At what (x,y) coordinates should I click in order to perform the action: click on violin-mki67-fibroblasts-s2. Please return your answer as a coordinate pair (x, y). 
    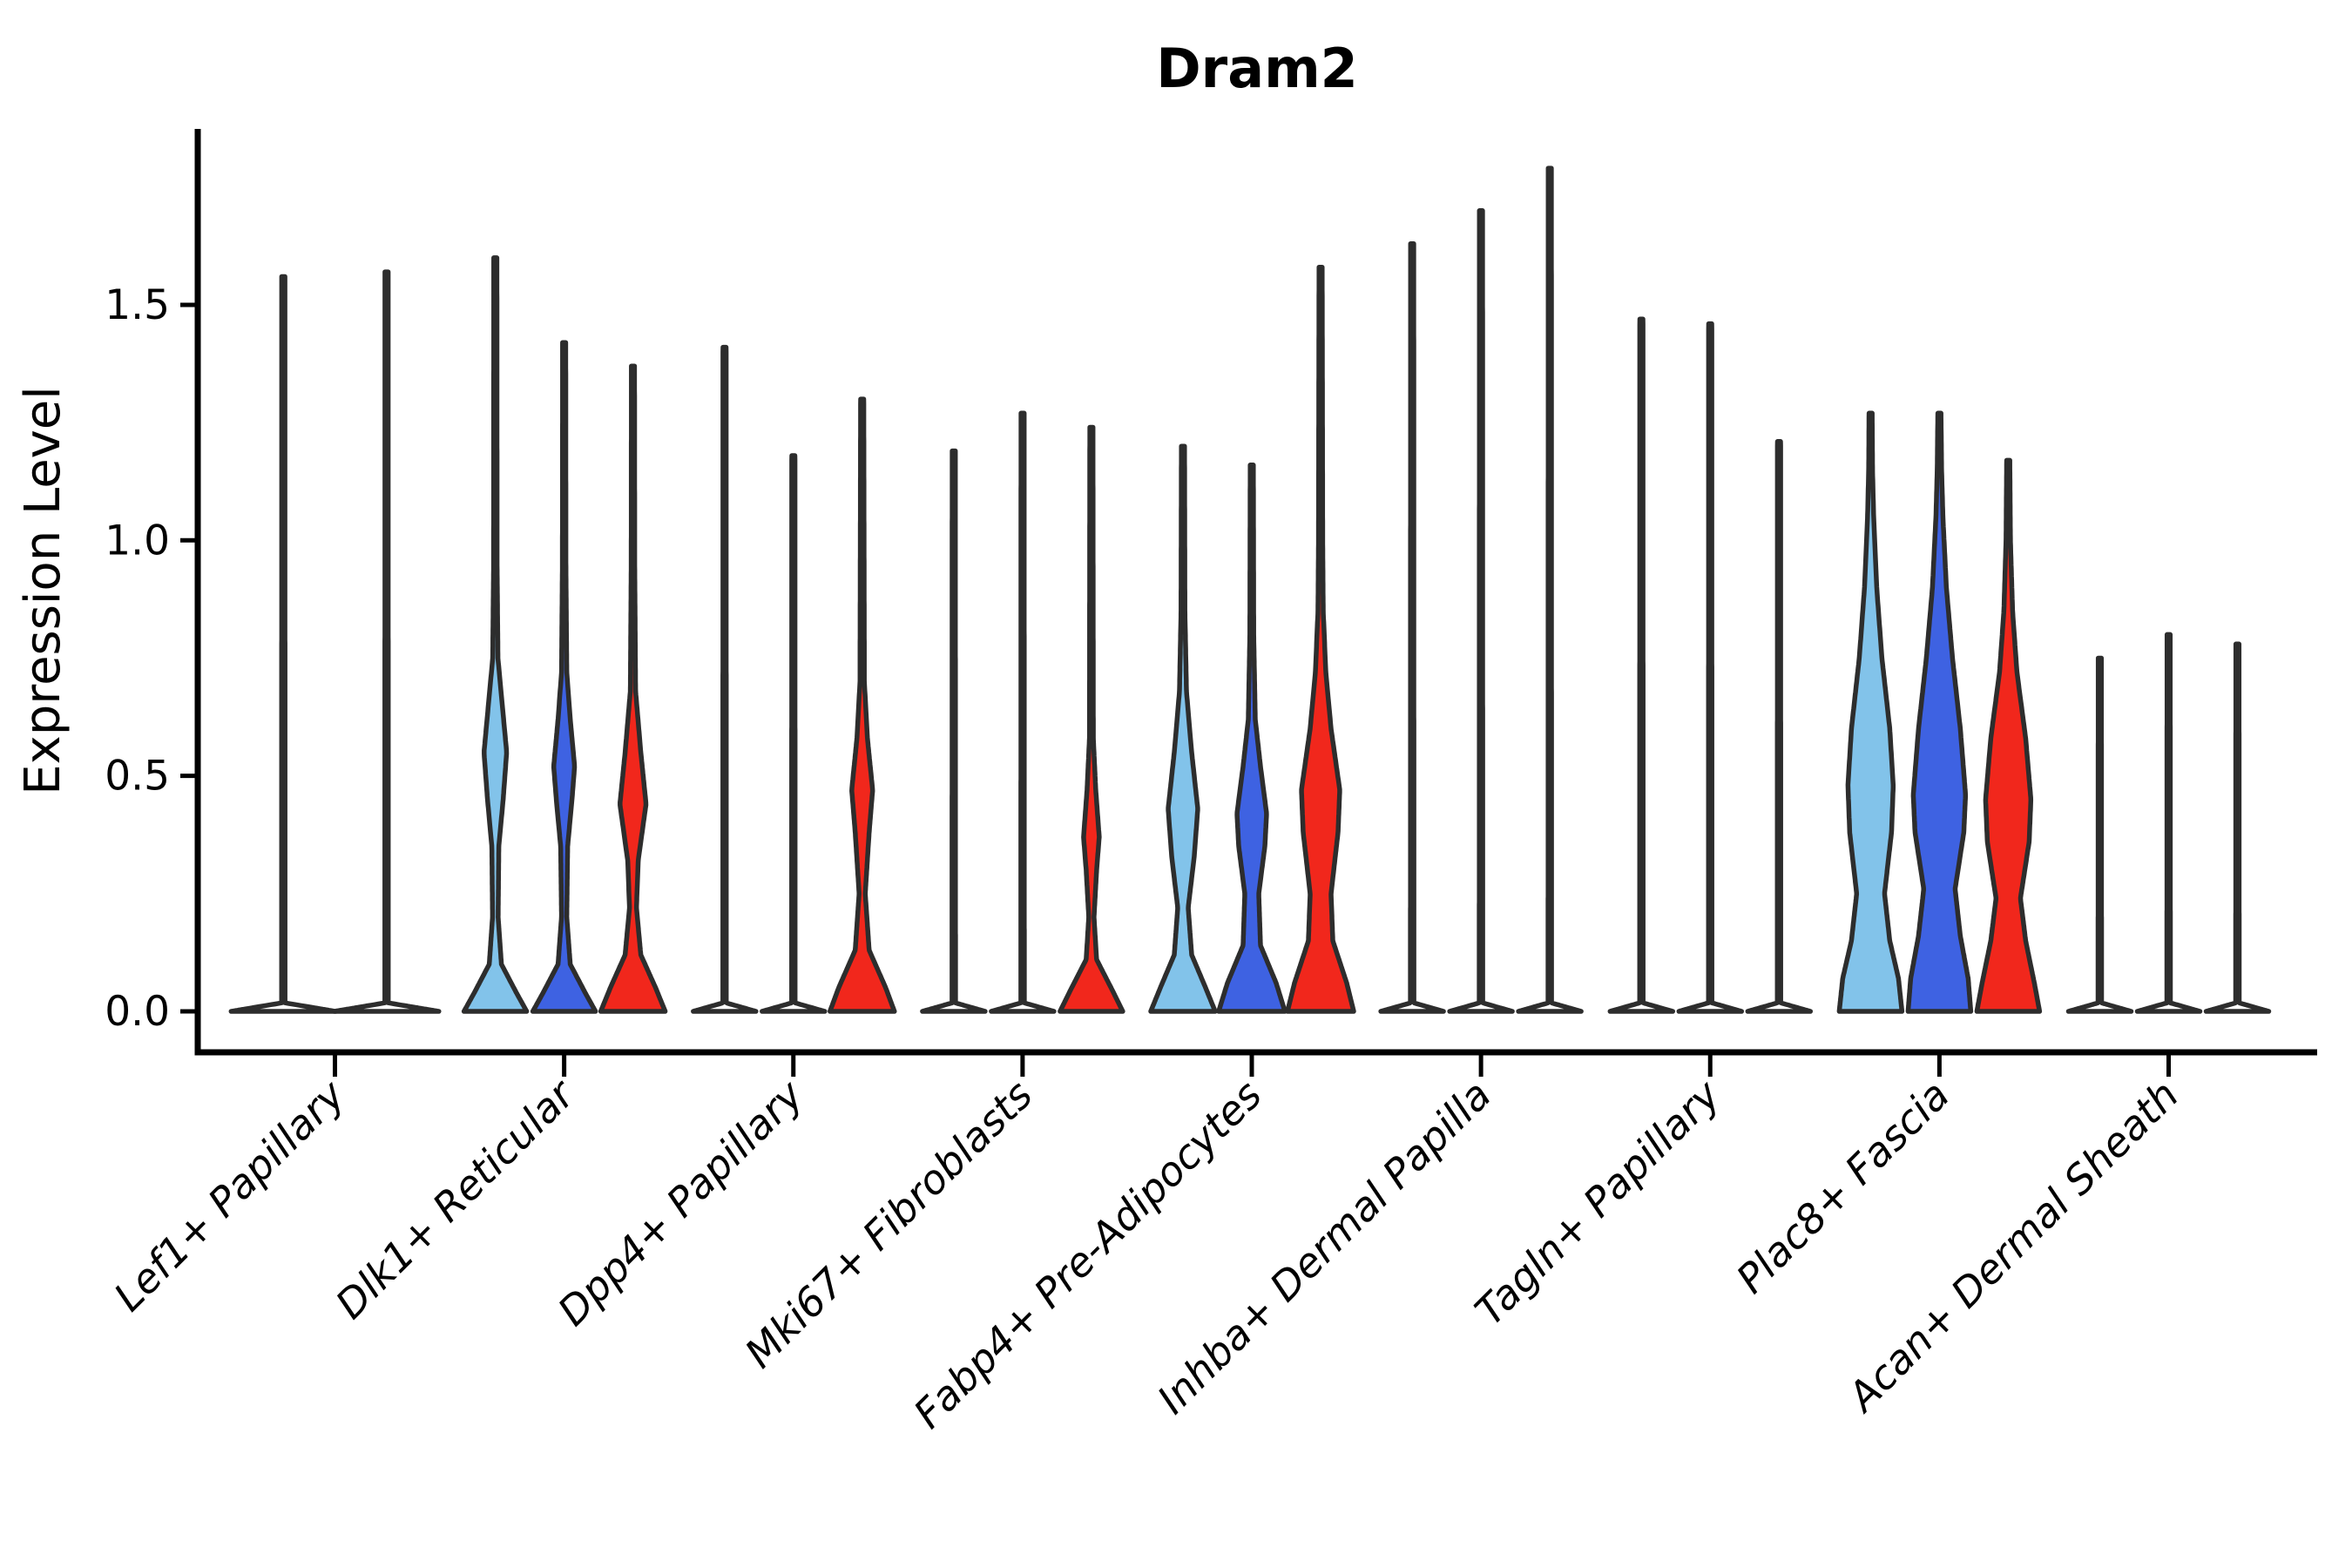
    Looking at the image, I should click on (1091, 719).